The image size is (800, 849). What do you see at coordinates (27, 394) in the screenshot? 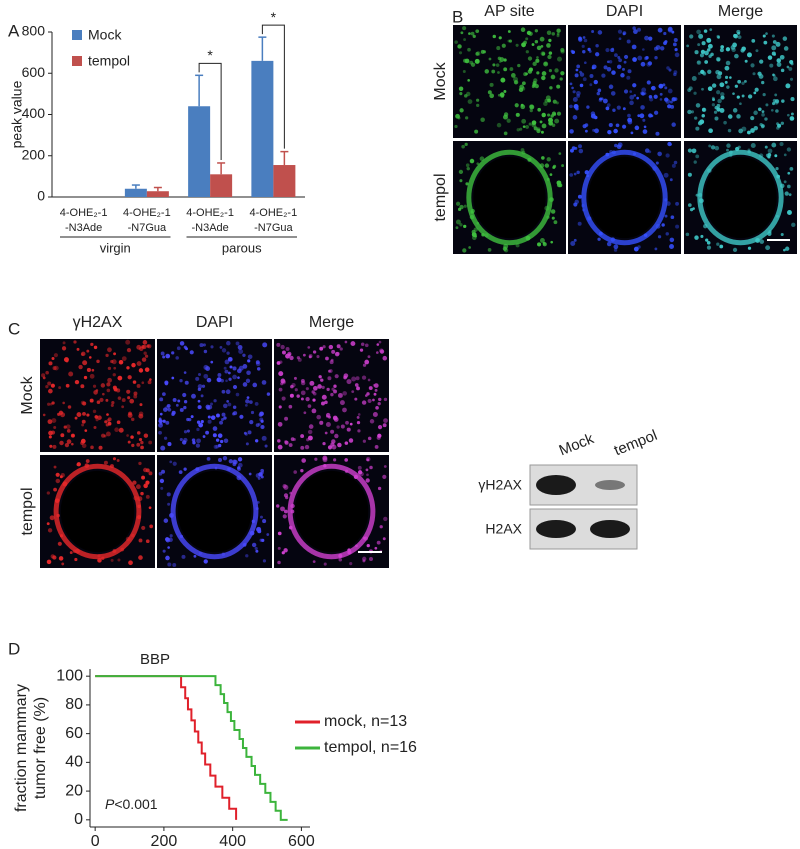
I see `row-header: Mock` at bounding box center [27, 394].